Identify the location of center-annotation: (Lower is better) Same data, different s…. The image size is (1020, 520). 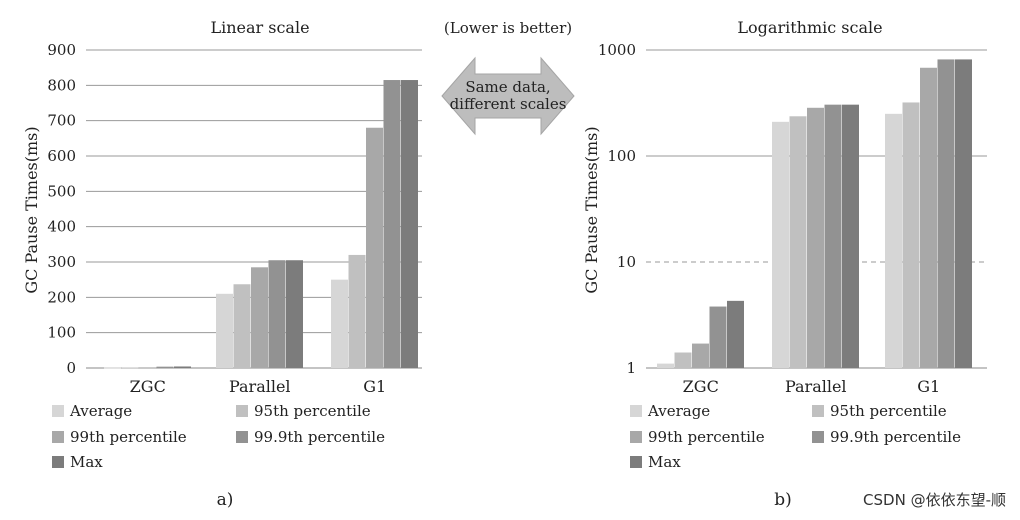
(508, 77).